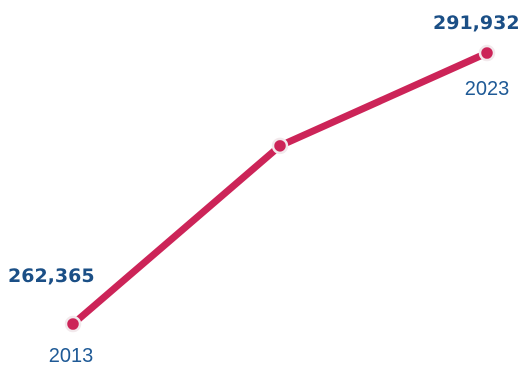 This screenshot has width=526, height=366. I want to click on data-point-2018, so click(280, 146).